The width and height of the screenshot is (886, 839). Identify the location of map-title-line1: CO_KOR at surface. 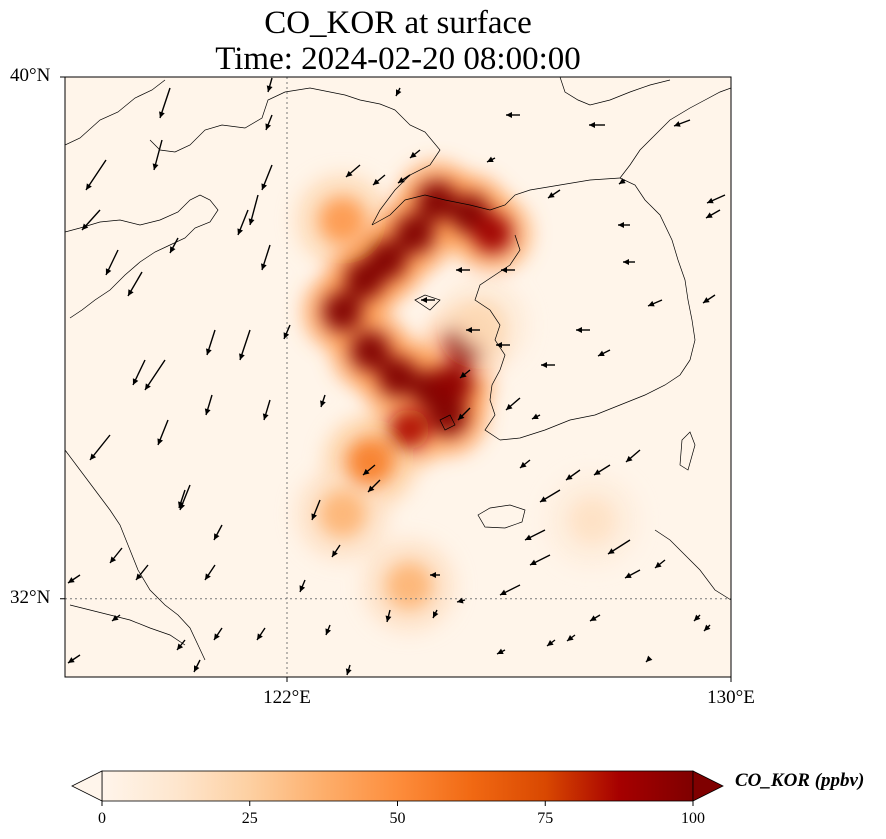
(398, 23).